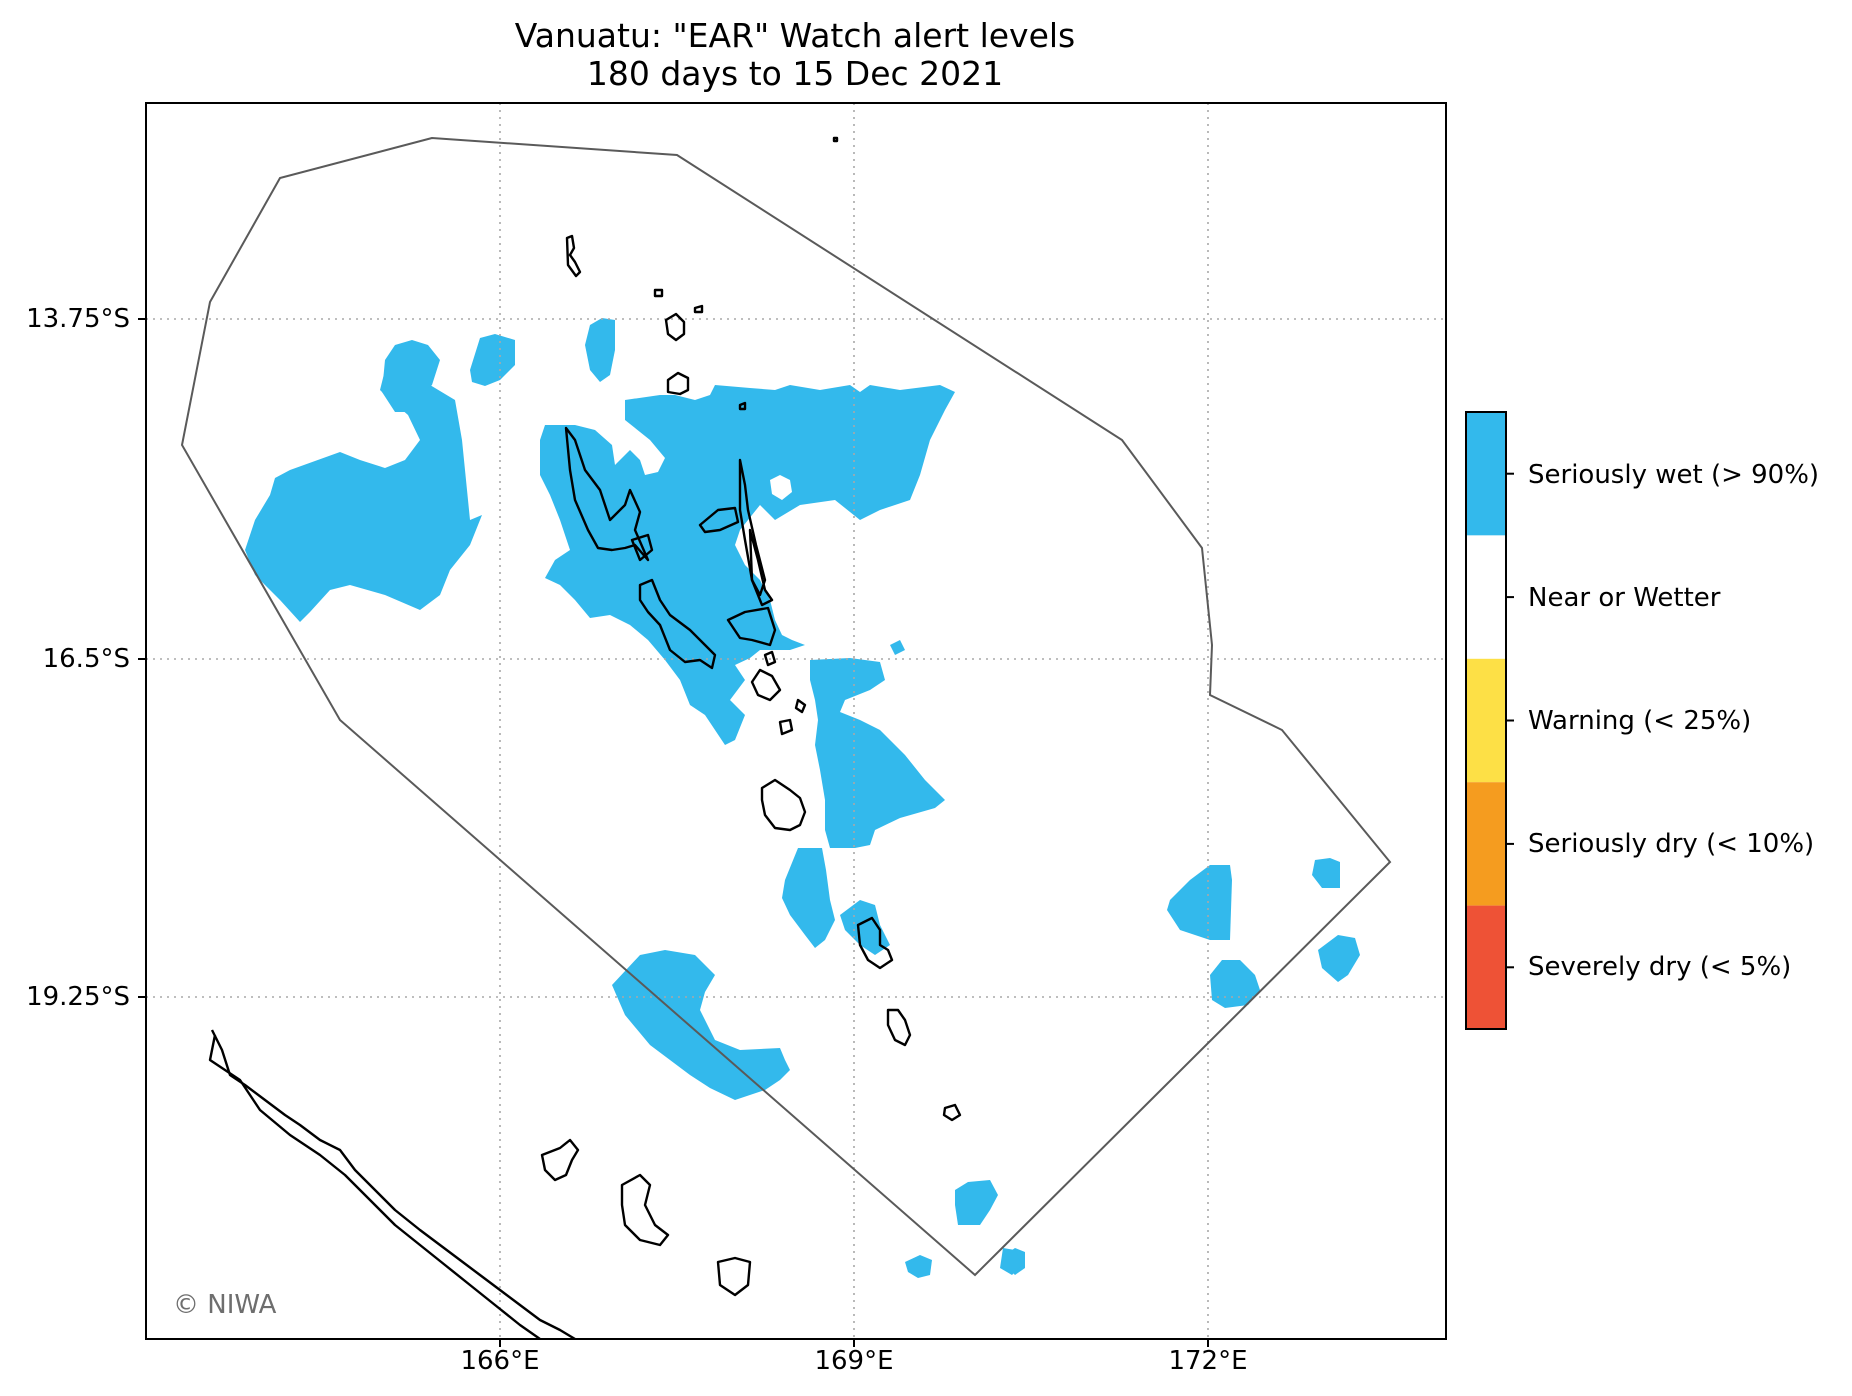 The image size is (1852, 1396). Describe the element at coordinates (86, 659) in the screenshot. I see `lat-tick-label: 16.5°S` at that location.